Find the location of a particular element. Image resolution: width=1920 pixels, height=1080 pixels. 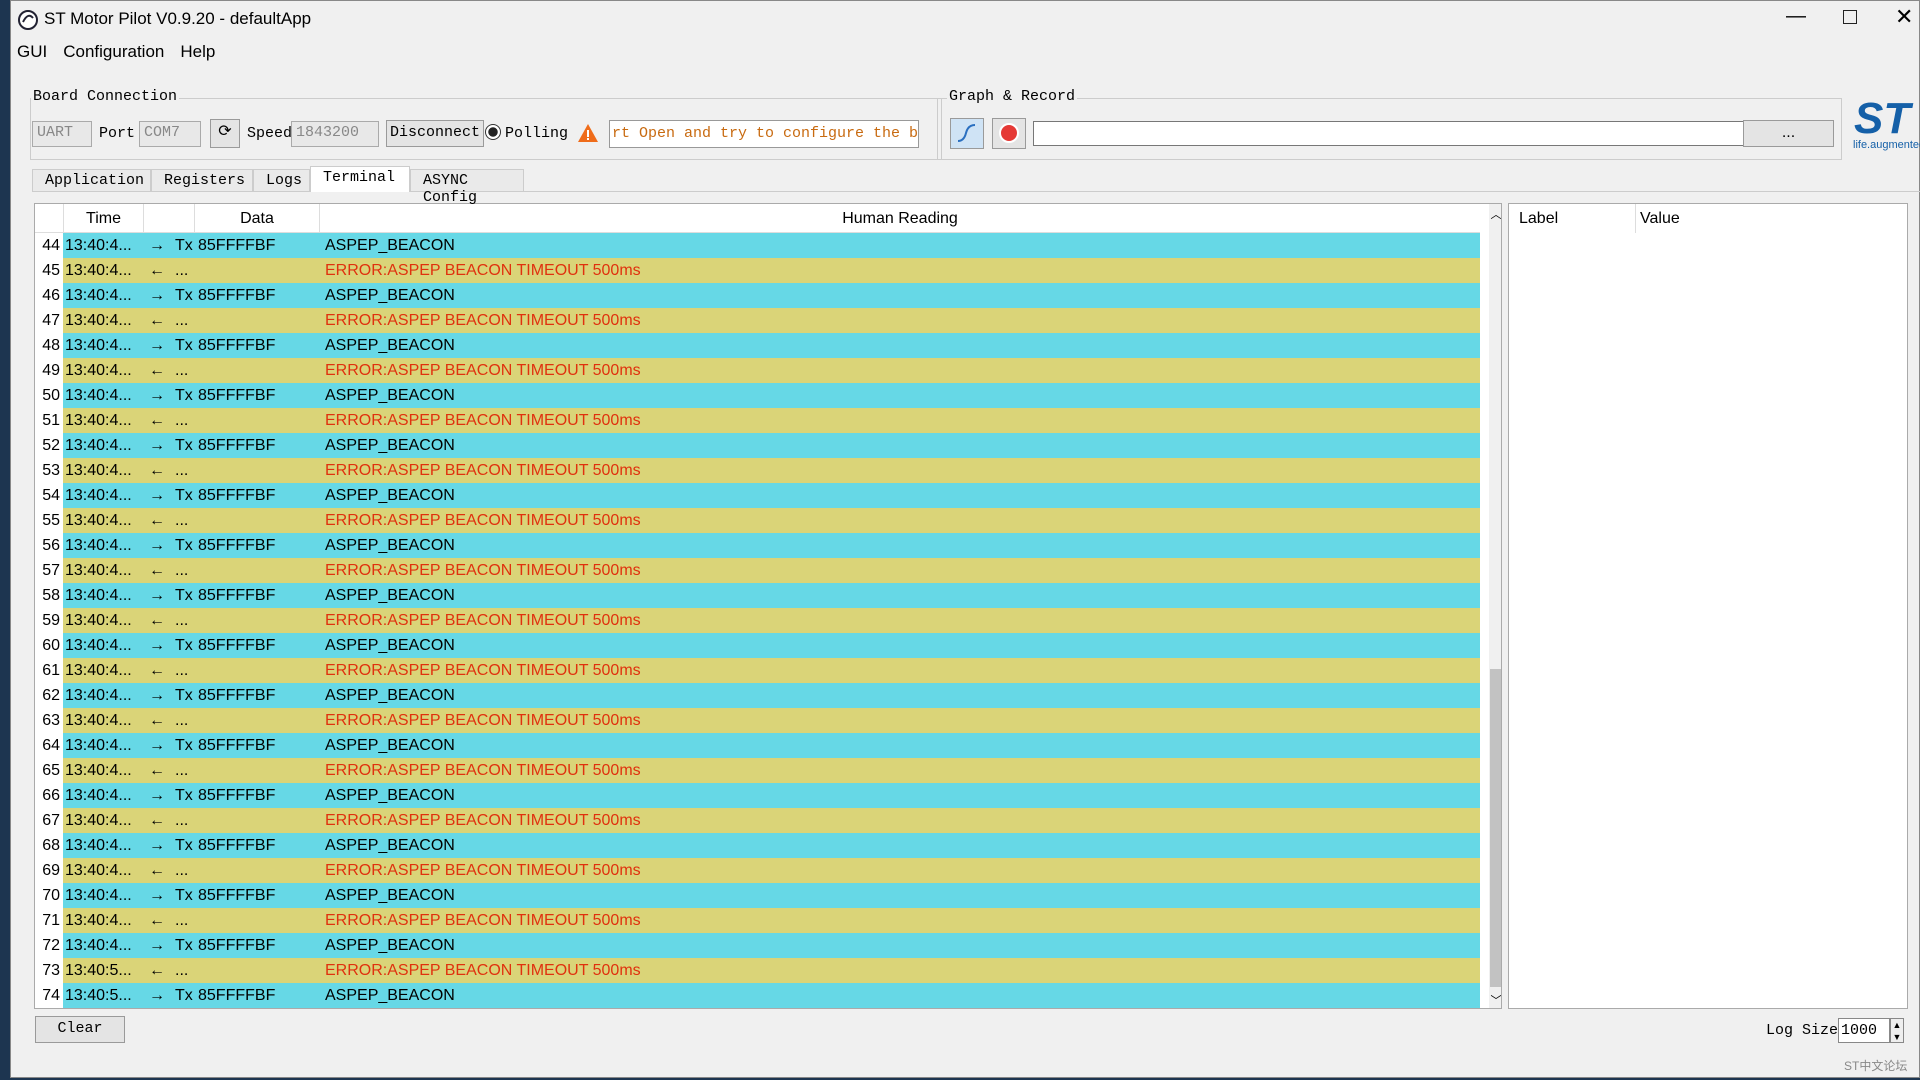

column-header: Time is located at coordinates (103, 218).